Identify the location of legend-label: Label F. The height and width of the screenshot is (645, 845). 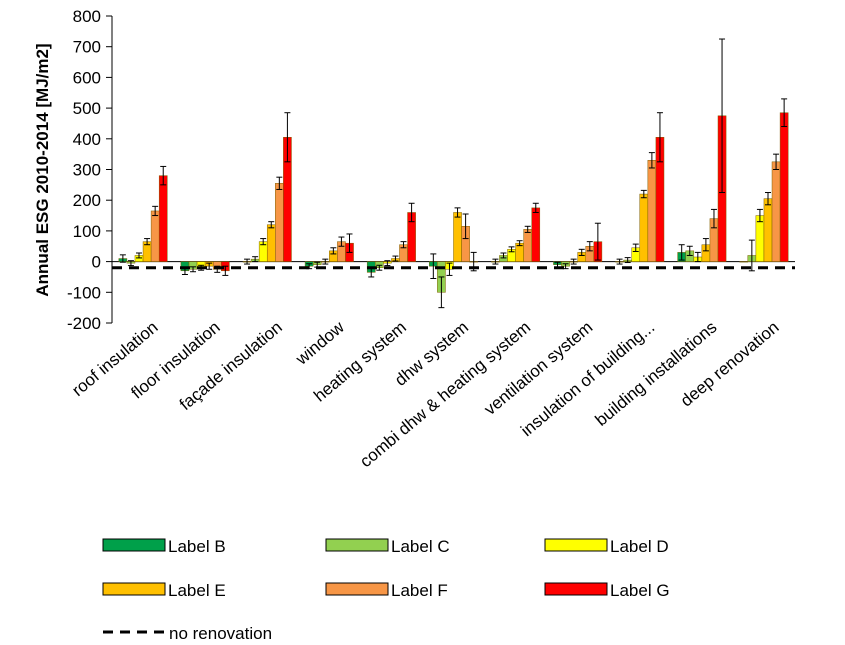
(419, 590).